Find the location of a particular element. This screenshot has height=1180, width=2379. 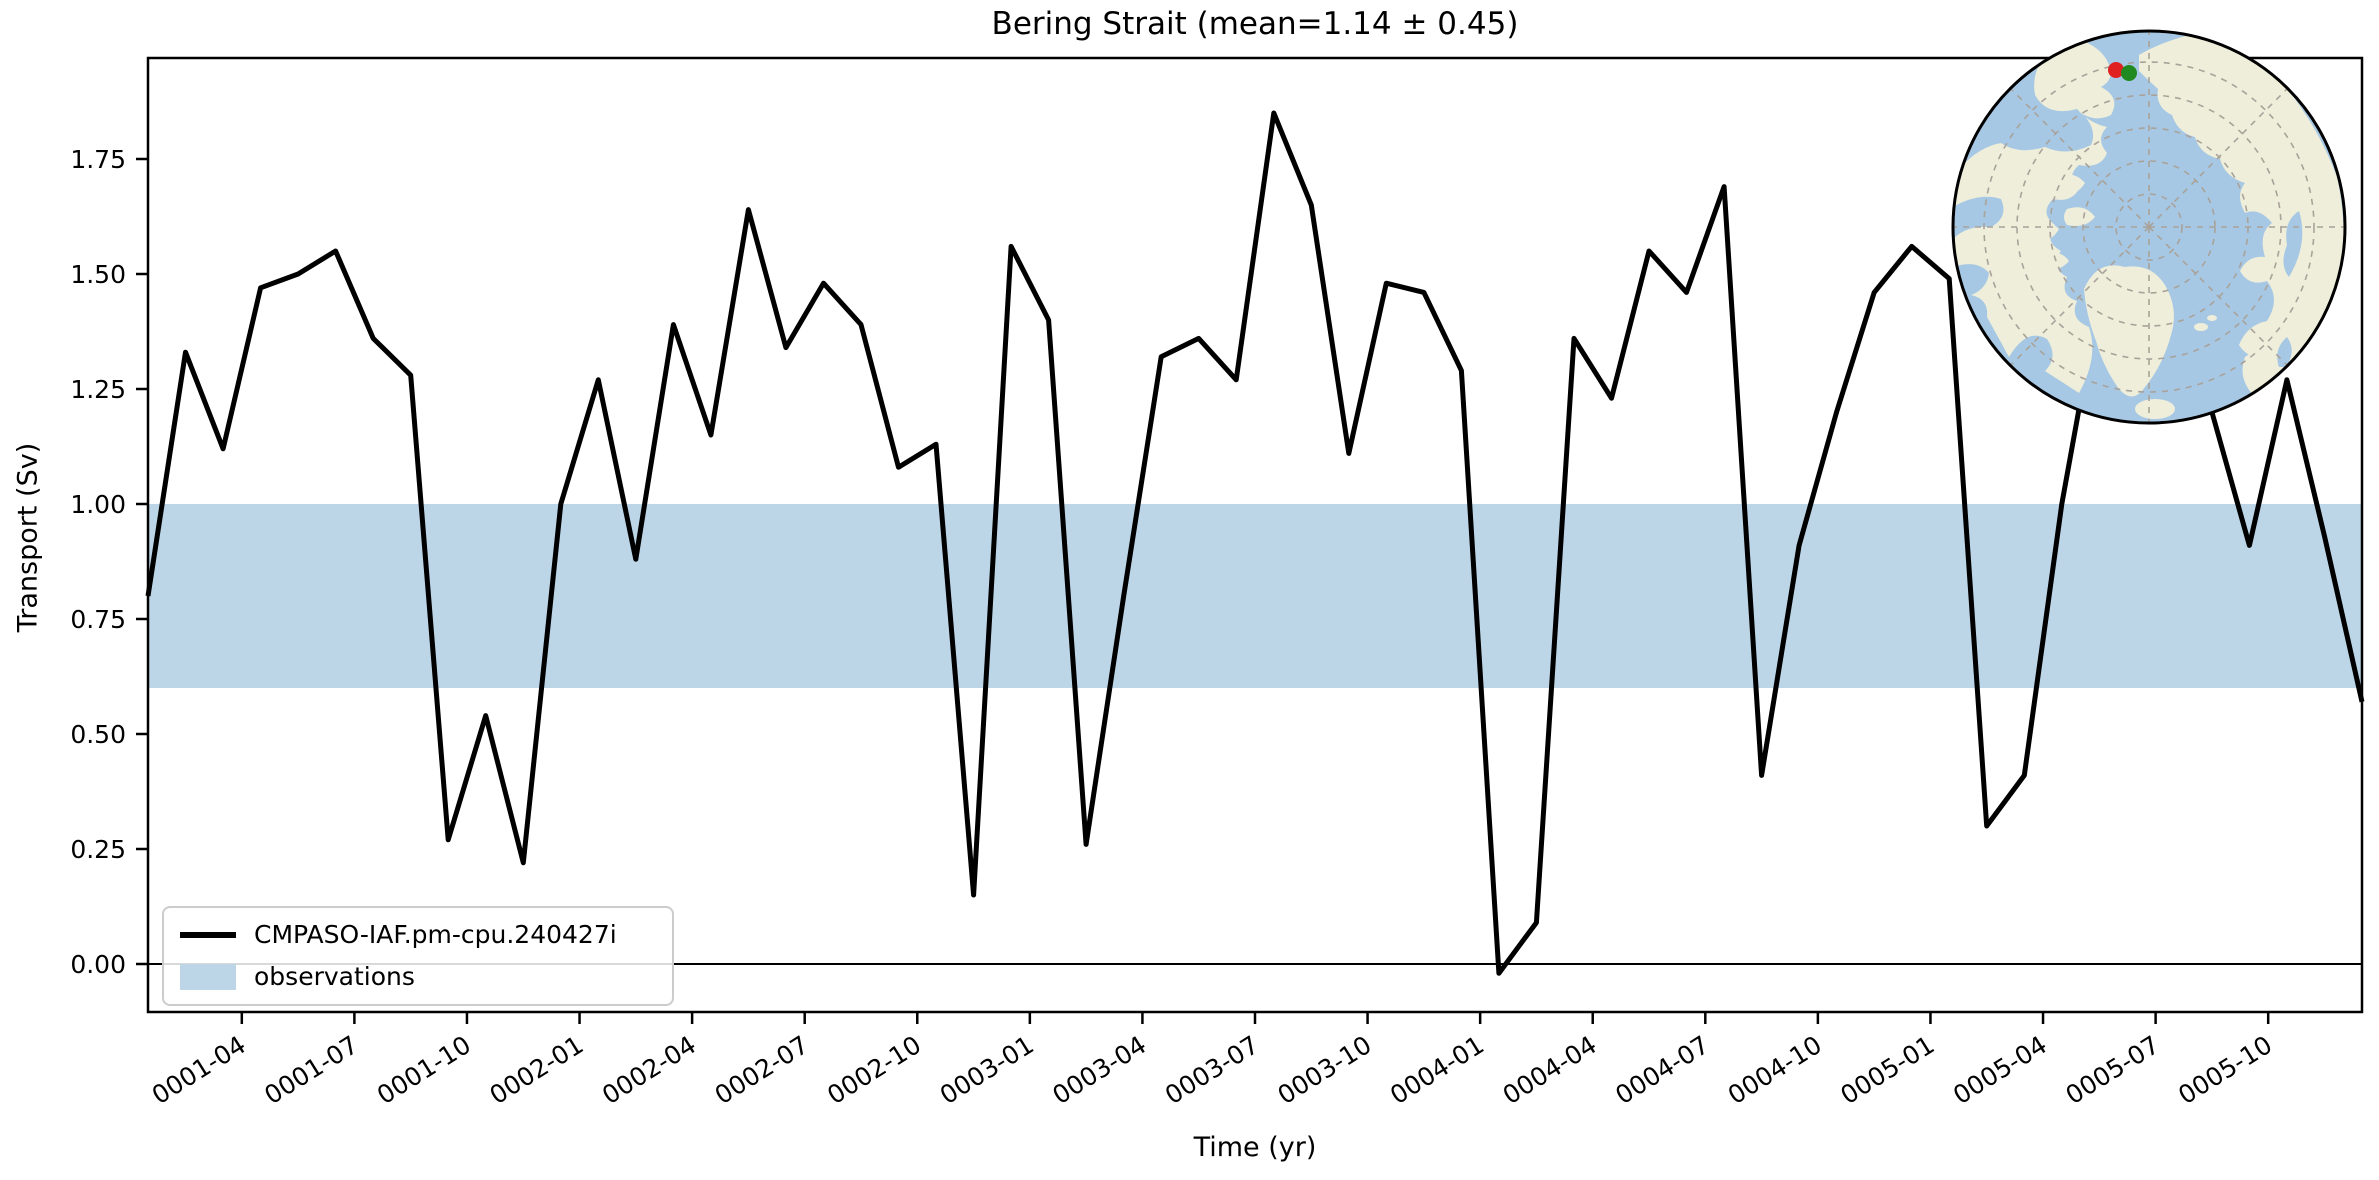

svg-text: 0003-07 is located at coordinates (1212, 1070).